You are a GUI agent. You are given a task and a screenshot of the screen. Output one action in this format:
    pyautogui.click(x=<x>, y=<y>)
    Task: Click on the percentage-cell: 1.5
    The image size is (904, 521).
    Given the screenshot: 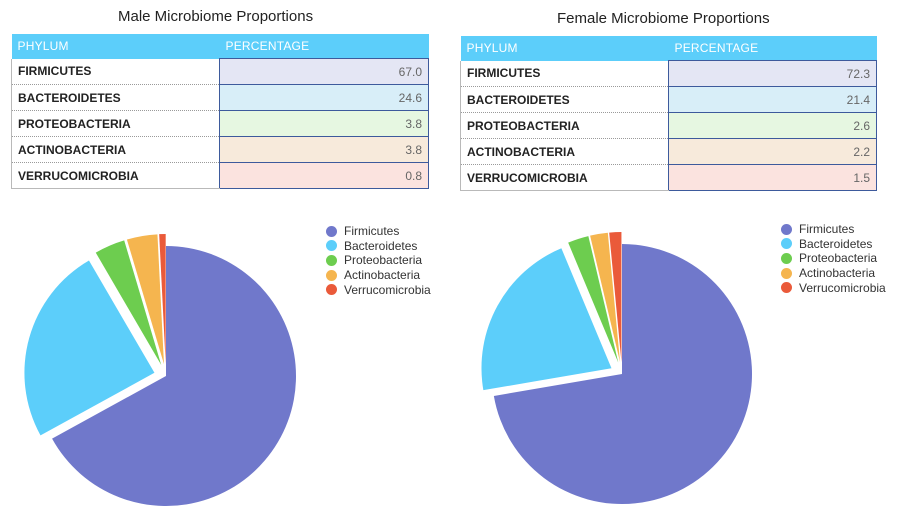 What is the action you would take?
    pyautogui.click(x=772, y=177)
    